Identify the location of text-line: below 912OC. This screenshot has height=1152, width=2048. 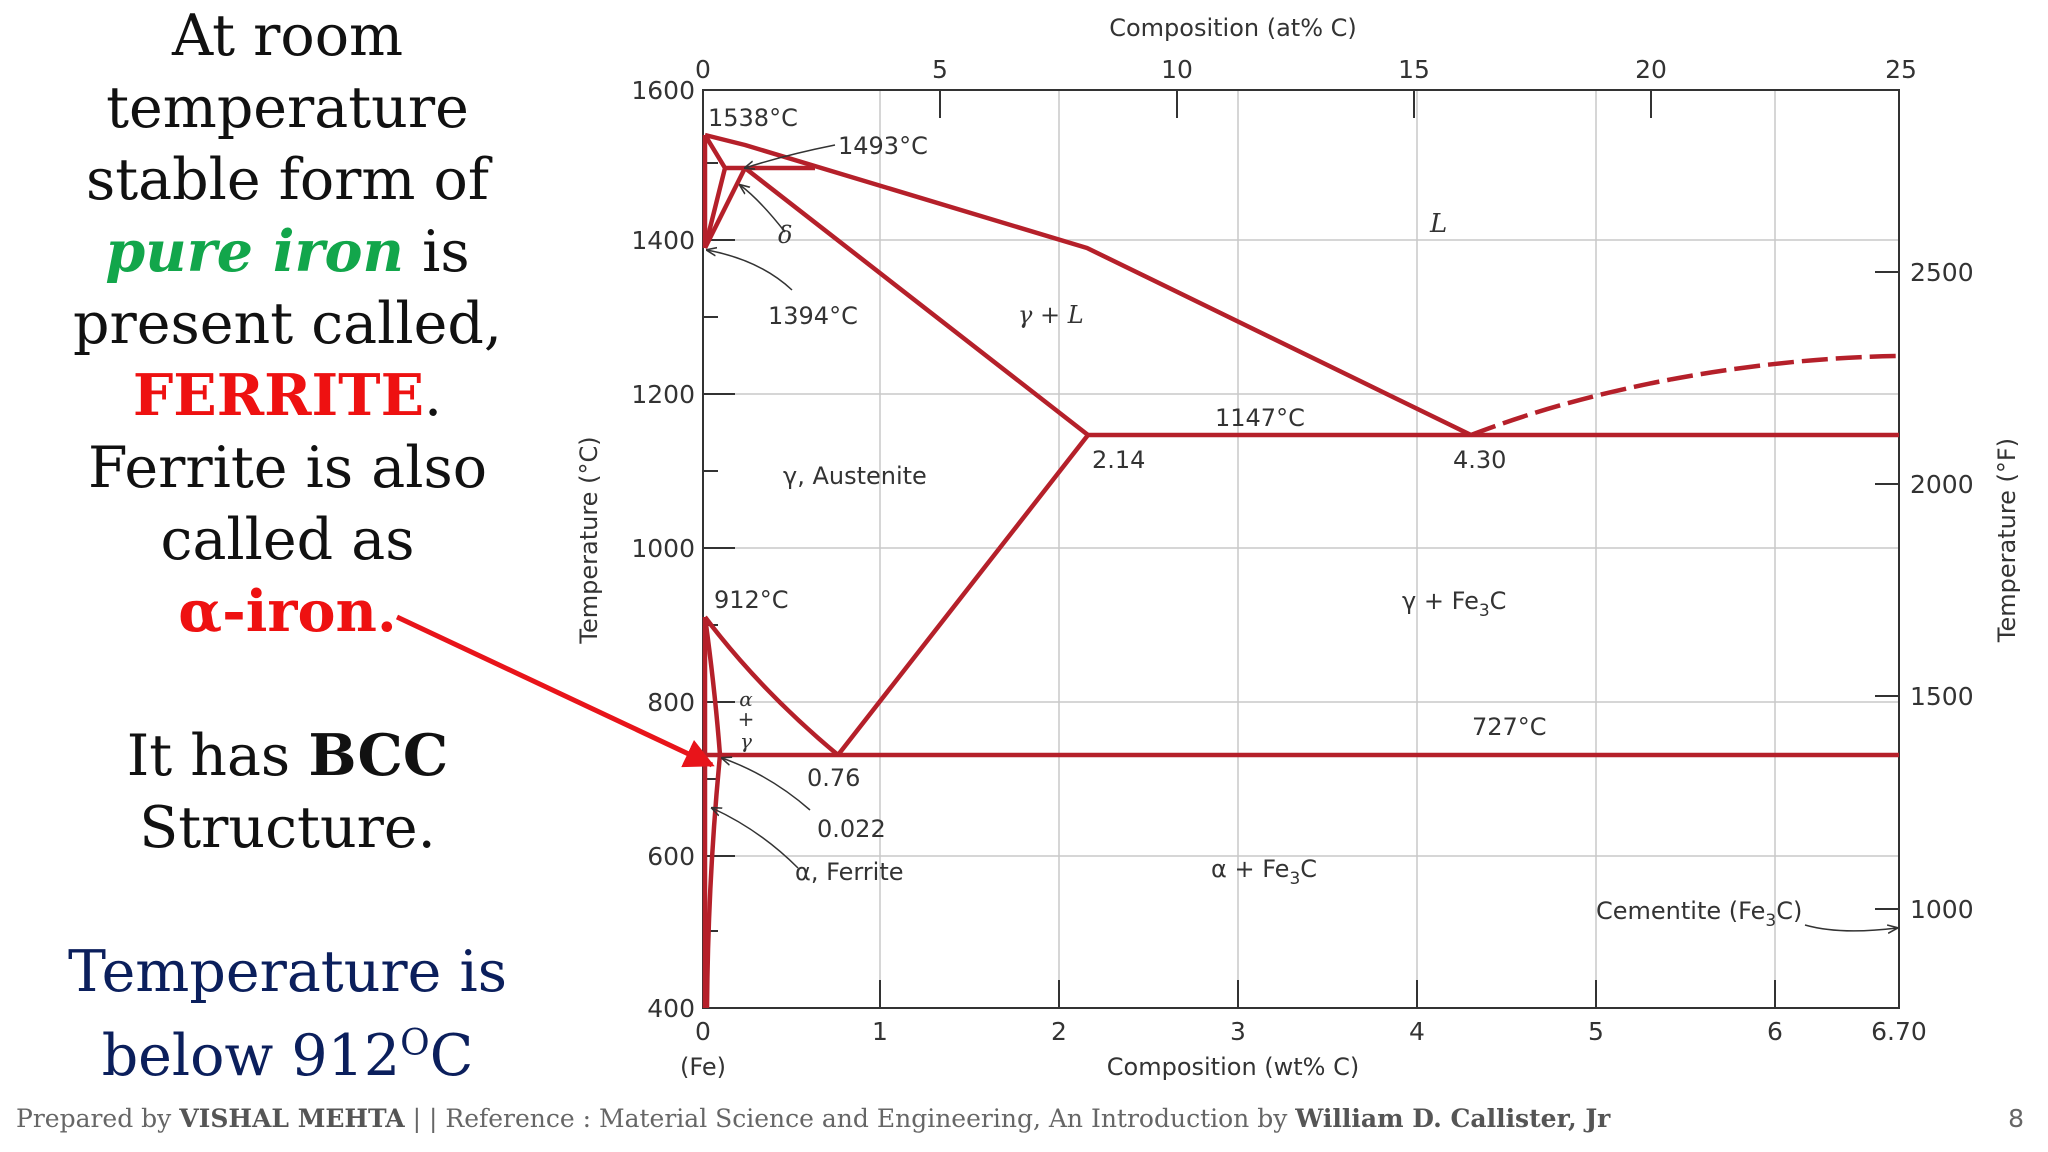
(287, 1050).